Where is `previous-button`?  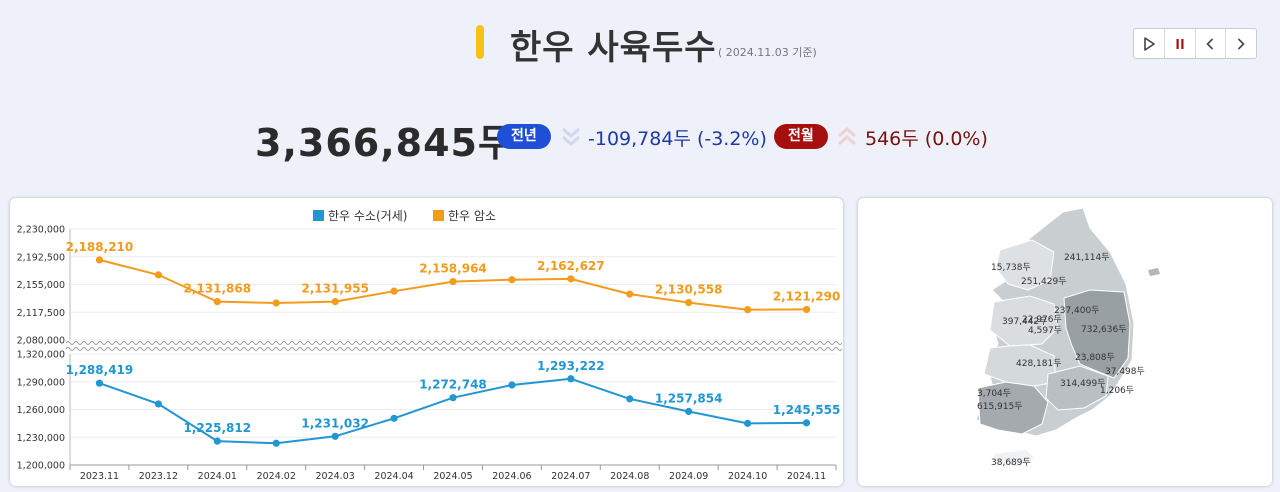
previous-button is located at coordinates (1211, 43).